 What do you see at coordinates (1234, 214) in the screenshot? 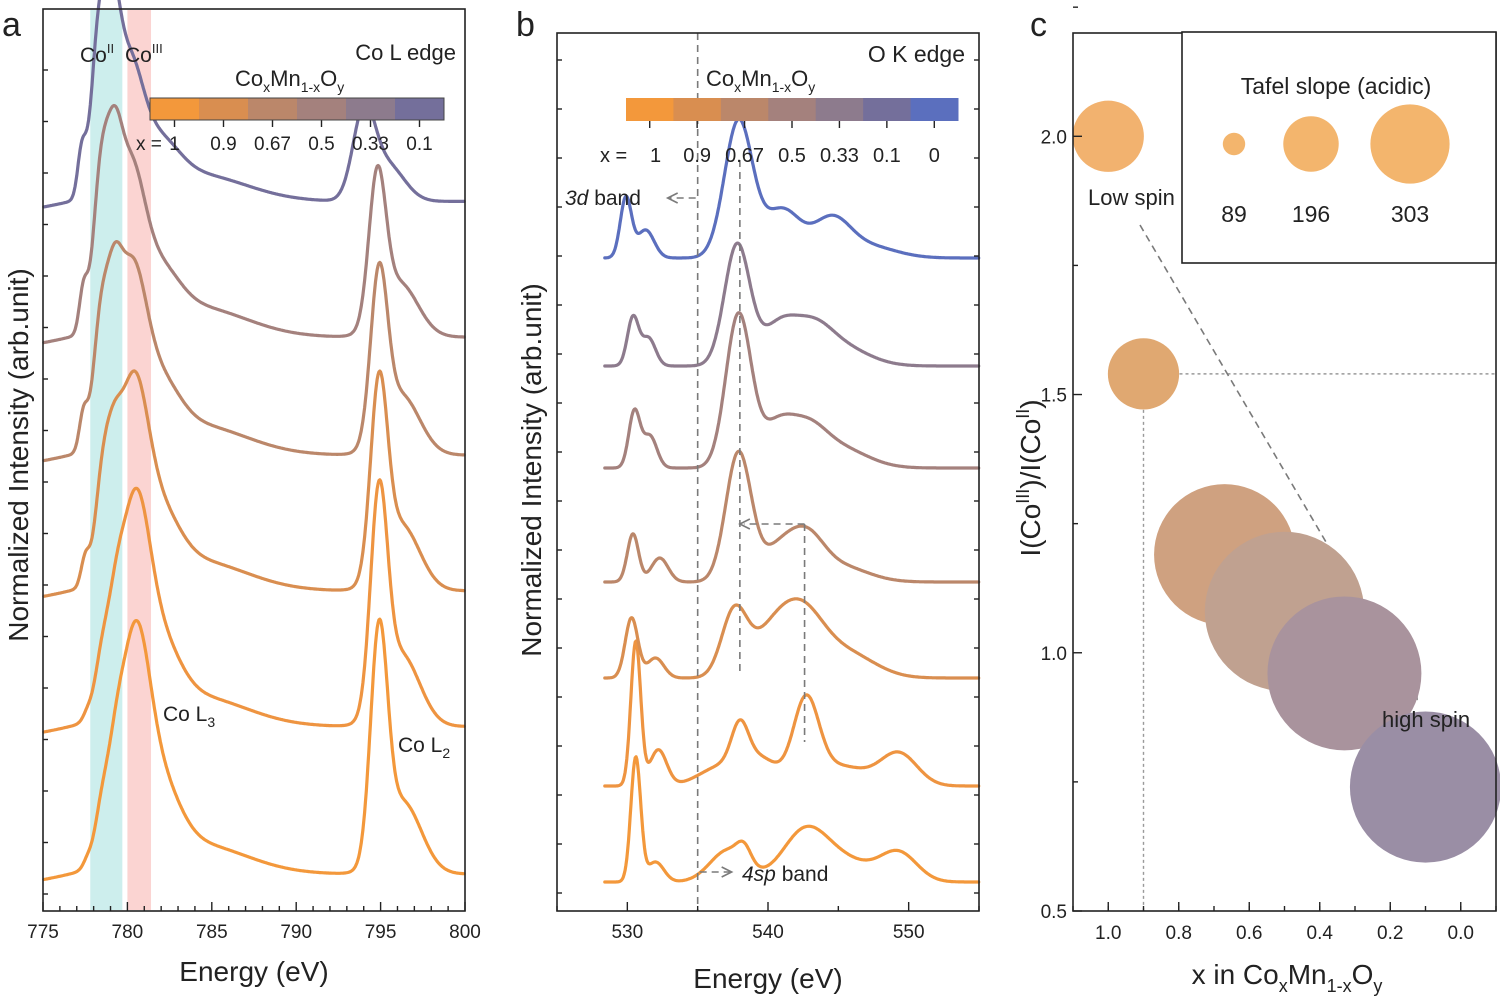
I see `tafel-legend-label: 89` at bounding box center [1234, 214].